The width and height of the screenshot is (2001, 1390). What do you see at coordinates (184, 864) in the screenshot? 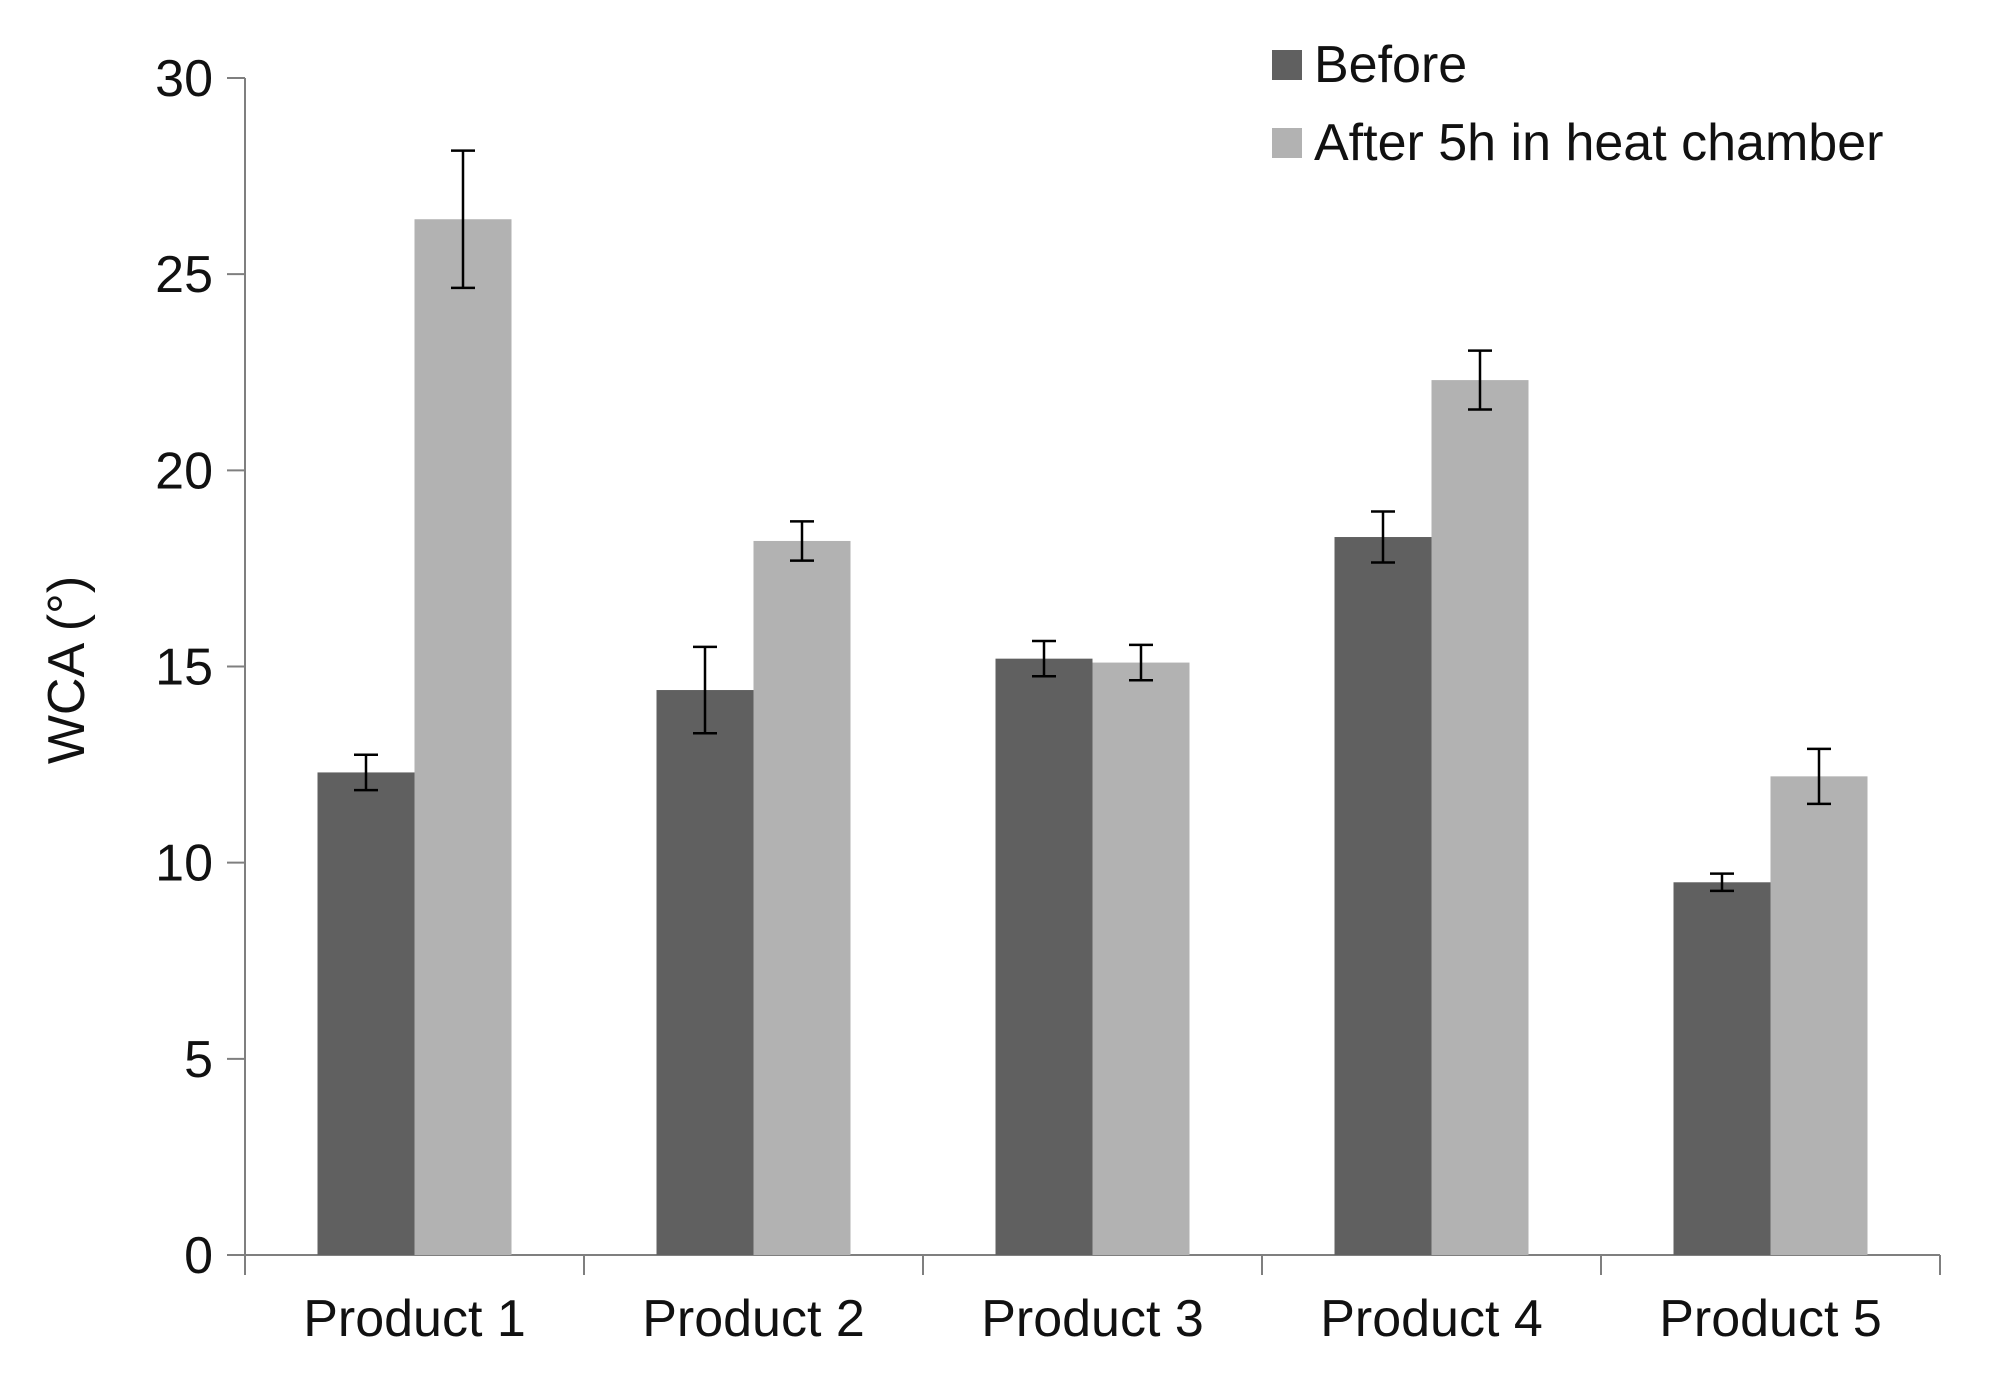
I see `y-tick-label: 10` at bounding box center [184, 864].